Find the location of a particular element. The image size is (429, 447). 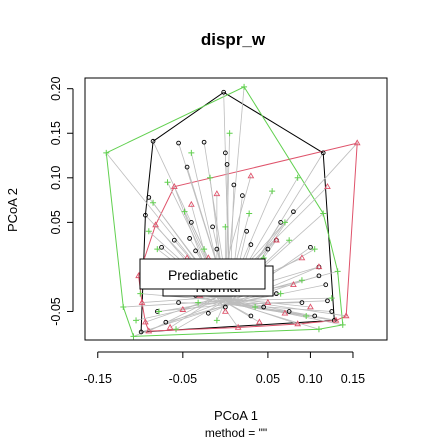

method-subtitle: method = "" is located at coordinates (236, 433).